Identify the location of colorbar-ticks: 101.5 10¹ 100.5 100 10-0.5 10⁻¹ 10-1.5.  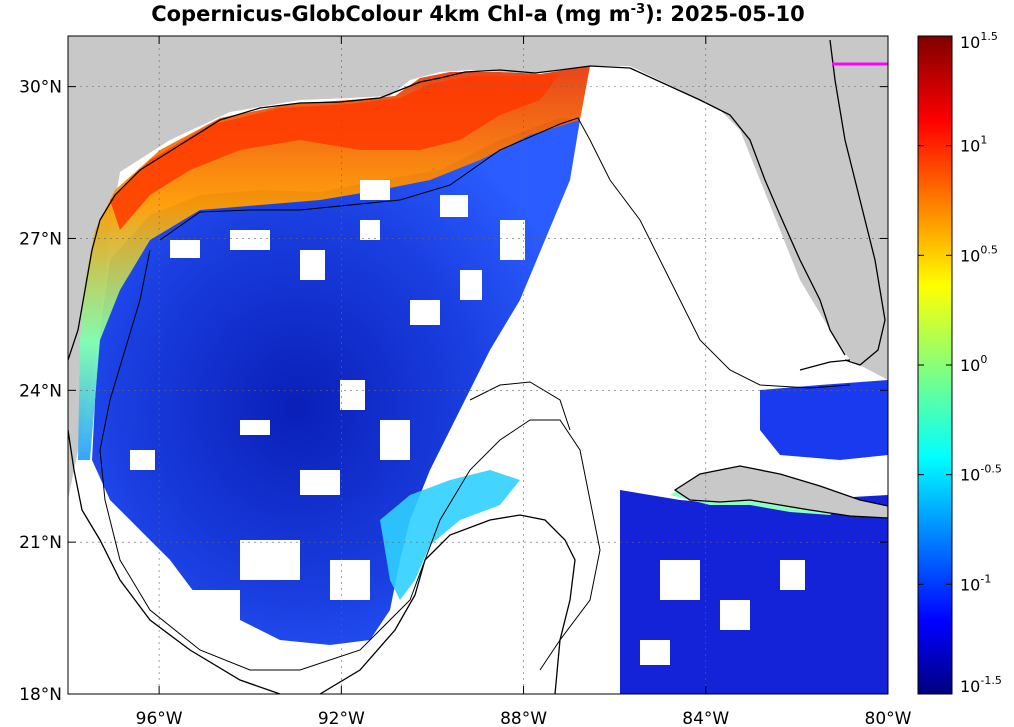
(960, 363).